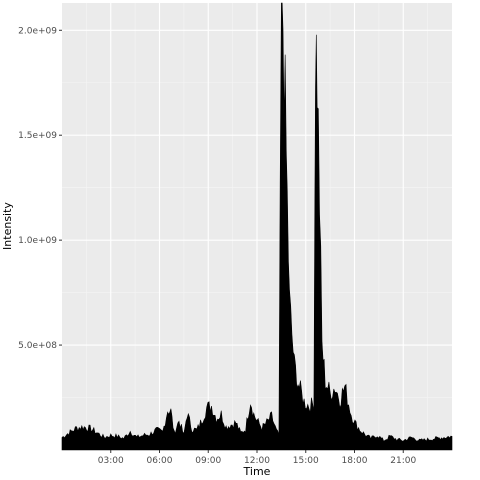  What do you see at coordinates (355, 461) in the screenshot?
I see `x-tick-label: 18:00` at bounding box center [355, 461].